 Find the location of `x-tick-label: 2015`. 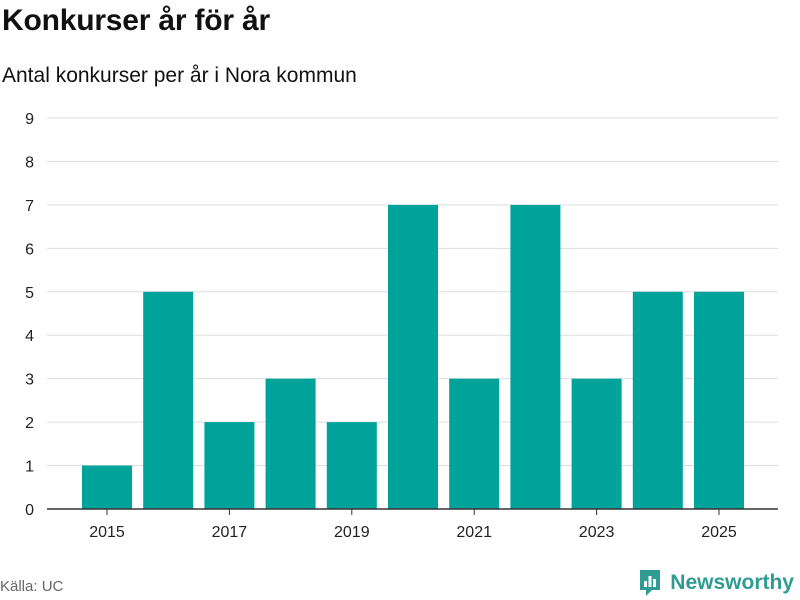

x-tick-label: 2015 is located at coordinates (107, 532).